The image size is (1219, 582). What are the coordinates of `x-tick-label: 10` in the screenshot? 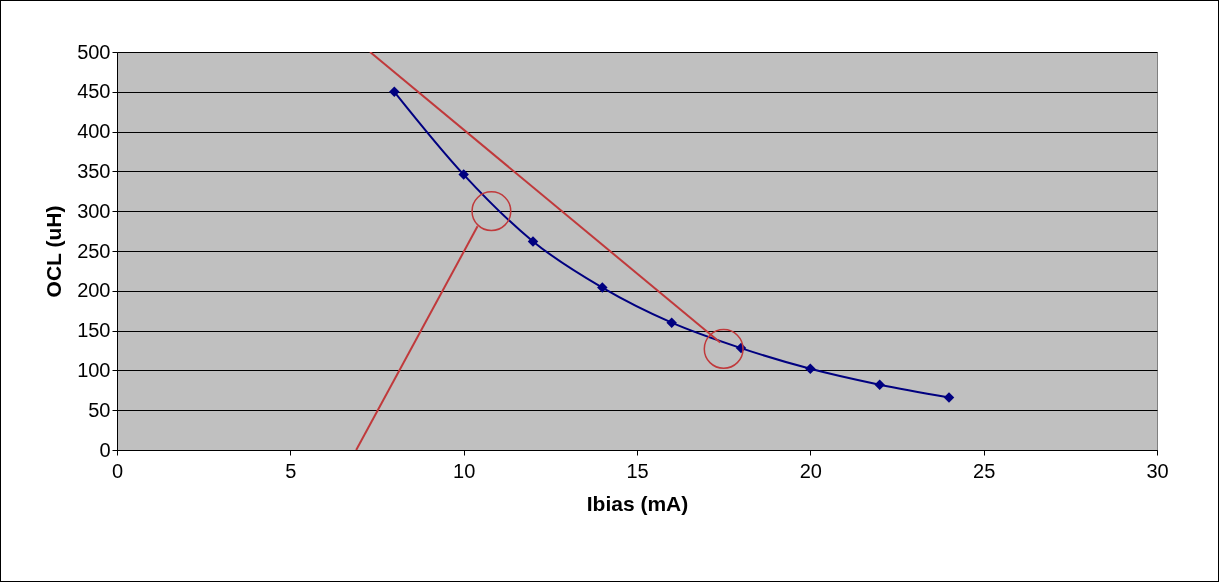 It's located at (464, 470).